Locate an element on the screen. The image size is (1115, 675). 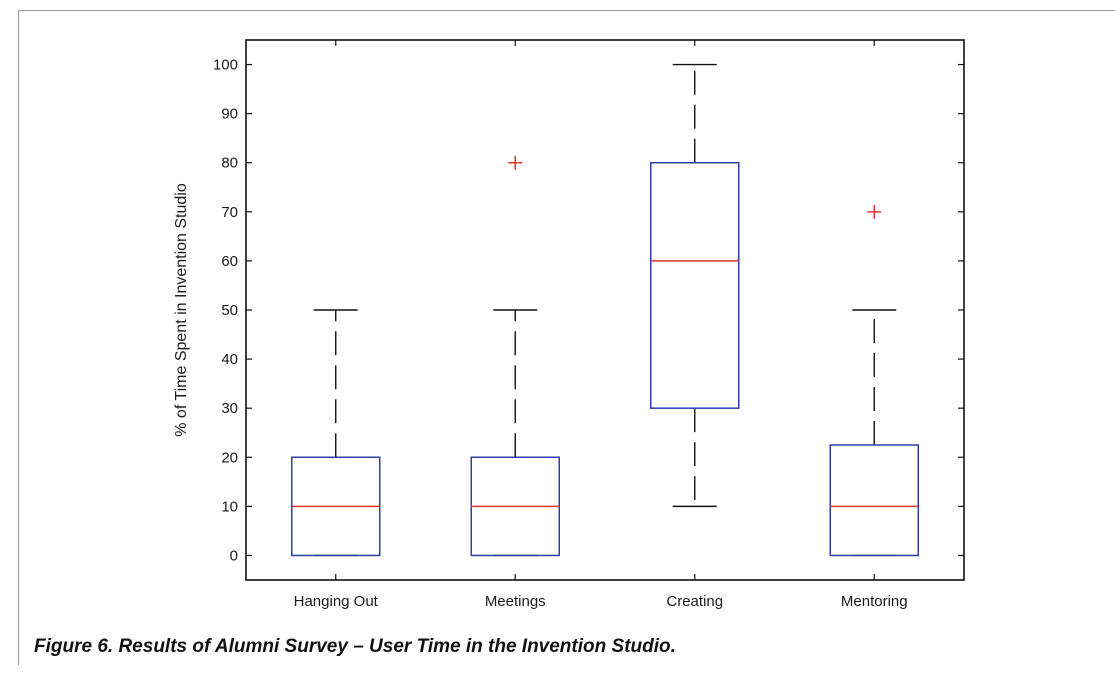
y-tick-label-80: 80 is located at coordinates (229, 163).